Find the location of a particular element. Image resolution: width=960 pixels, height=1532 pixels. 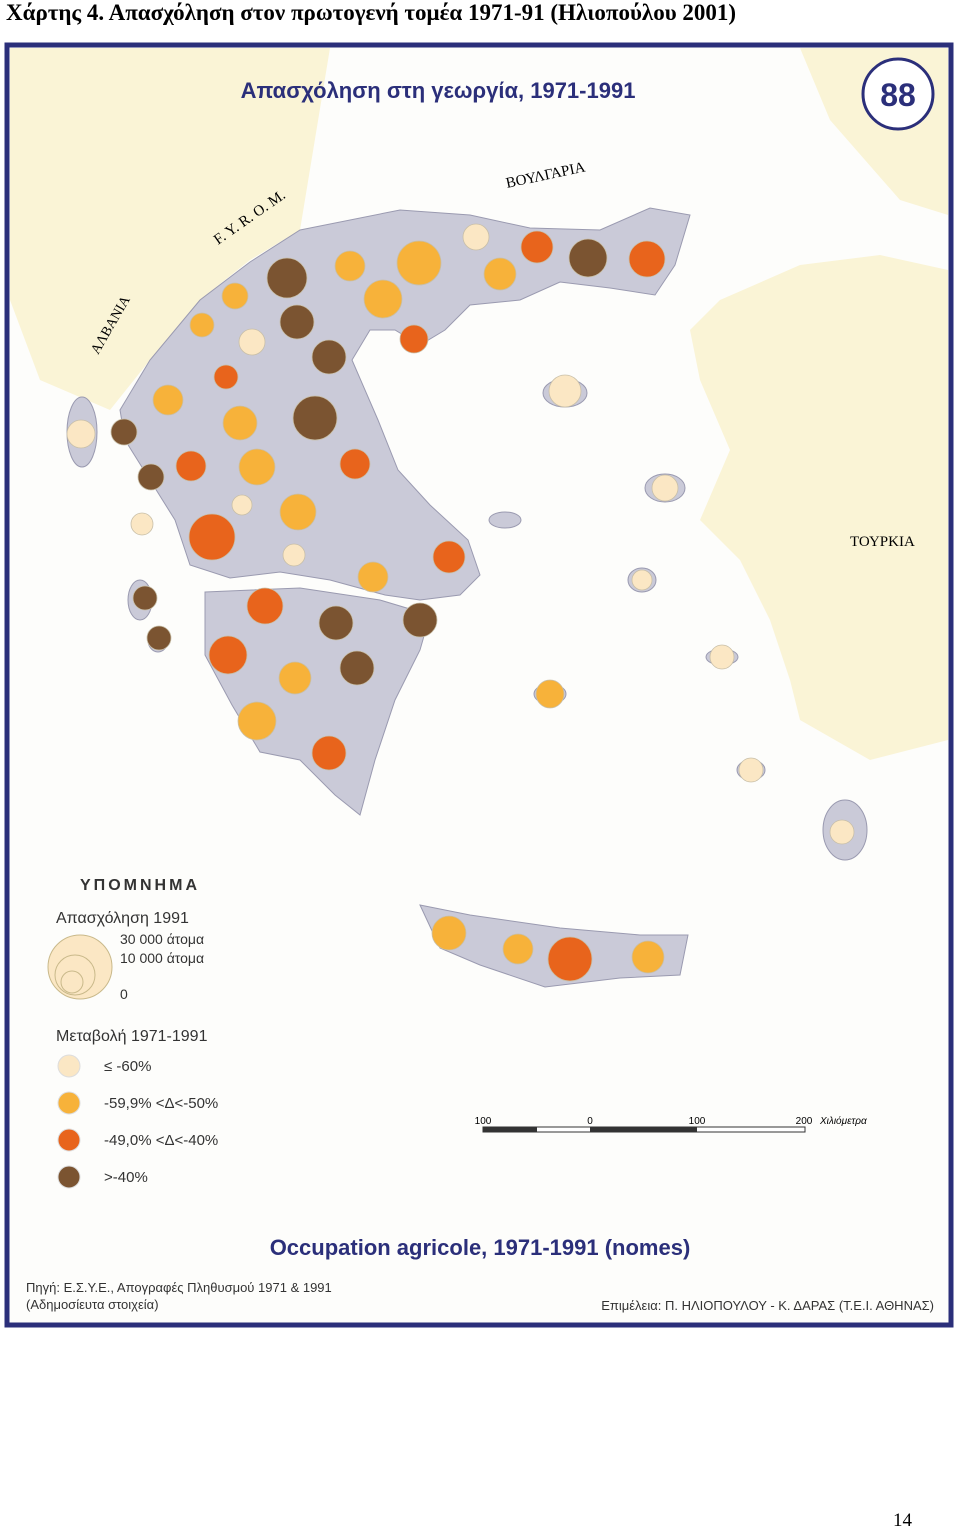

peloponnese is located at coordinates (317, 701).